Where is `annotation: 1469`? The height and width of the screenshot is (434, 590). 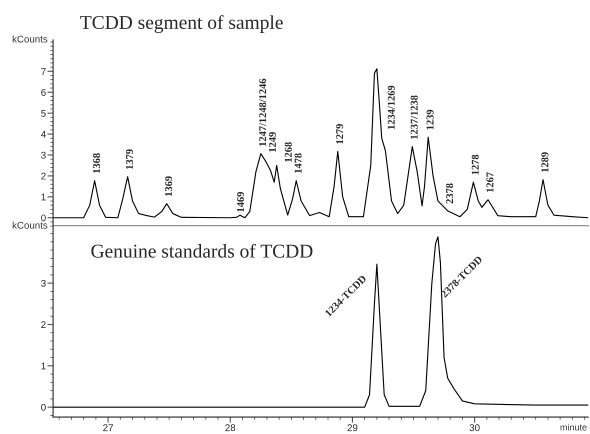 annotation: 1469 is located at coordinates (240, 202).